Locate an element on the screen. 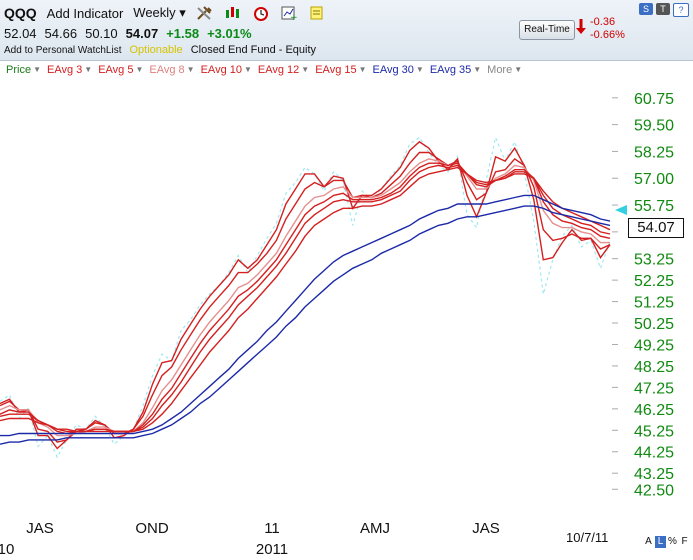  high-value: 54.66 is located at coordinates (61, 33).